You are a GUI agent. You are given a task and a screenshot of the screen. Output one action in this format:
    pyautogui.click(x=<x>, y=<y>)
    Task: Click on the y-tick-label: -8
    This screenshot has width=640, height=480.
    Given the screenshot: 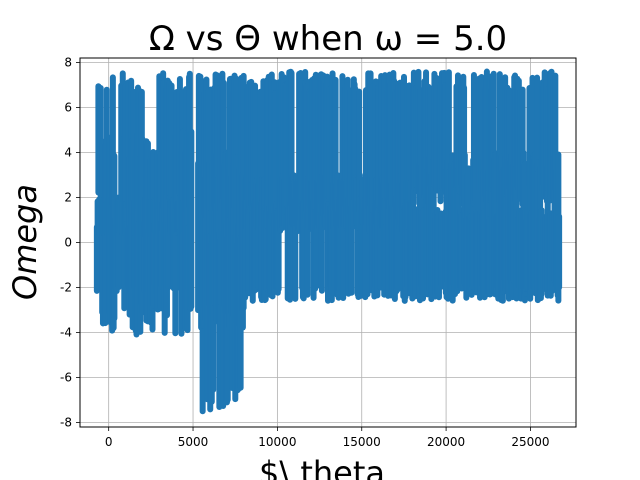 What is the action you would take?
    pyautogui.click(x=66, y=423)
    